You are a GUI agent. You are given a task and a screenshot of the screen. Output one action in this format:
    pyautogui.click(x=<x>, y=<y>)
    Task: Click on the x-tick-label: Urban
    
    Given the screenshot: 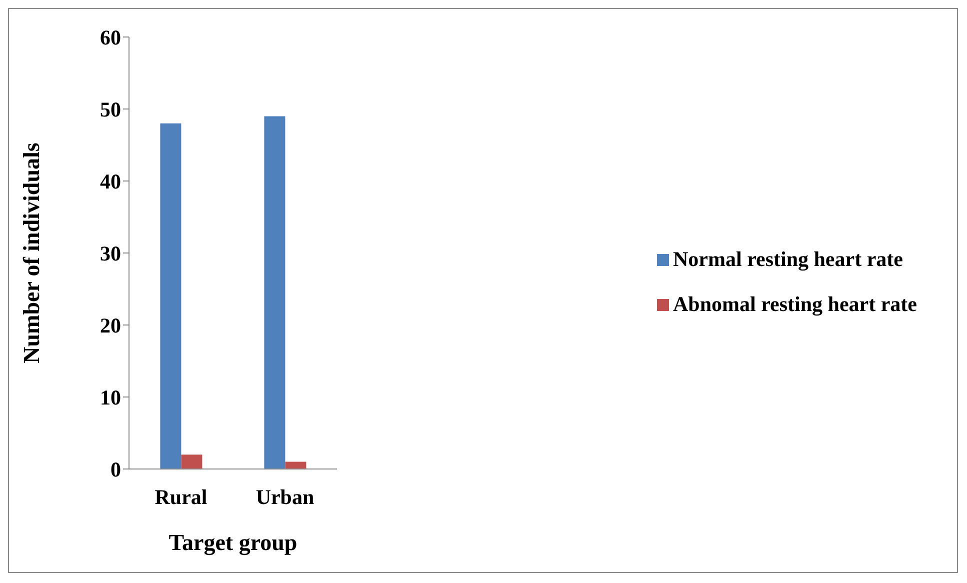 What is the action you would take?
    pyautogui.click(x=285, y=496)
    